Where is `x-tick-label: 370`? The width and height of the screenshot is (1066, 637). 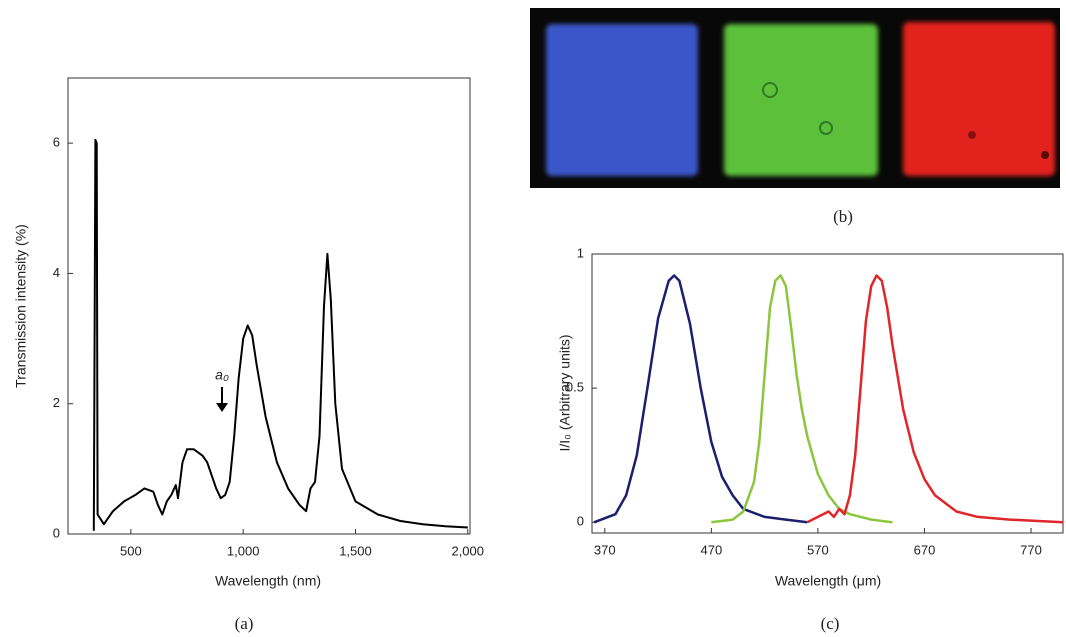
x-tick-label: 370 is located at coordinates (605, 549).